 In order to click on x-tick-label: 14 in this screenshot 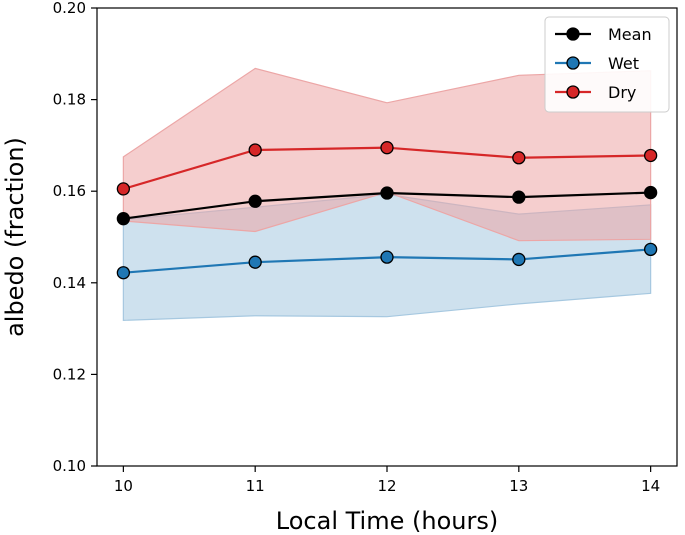, I will do `click(650, 486)`.